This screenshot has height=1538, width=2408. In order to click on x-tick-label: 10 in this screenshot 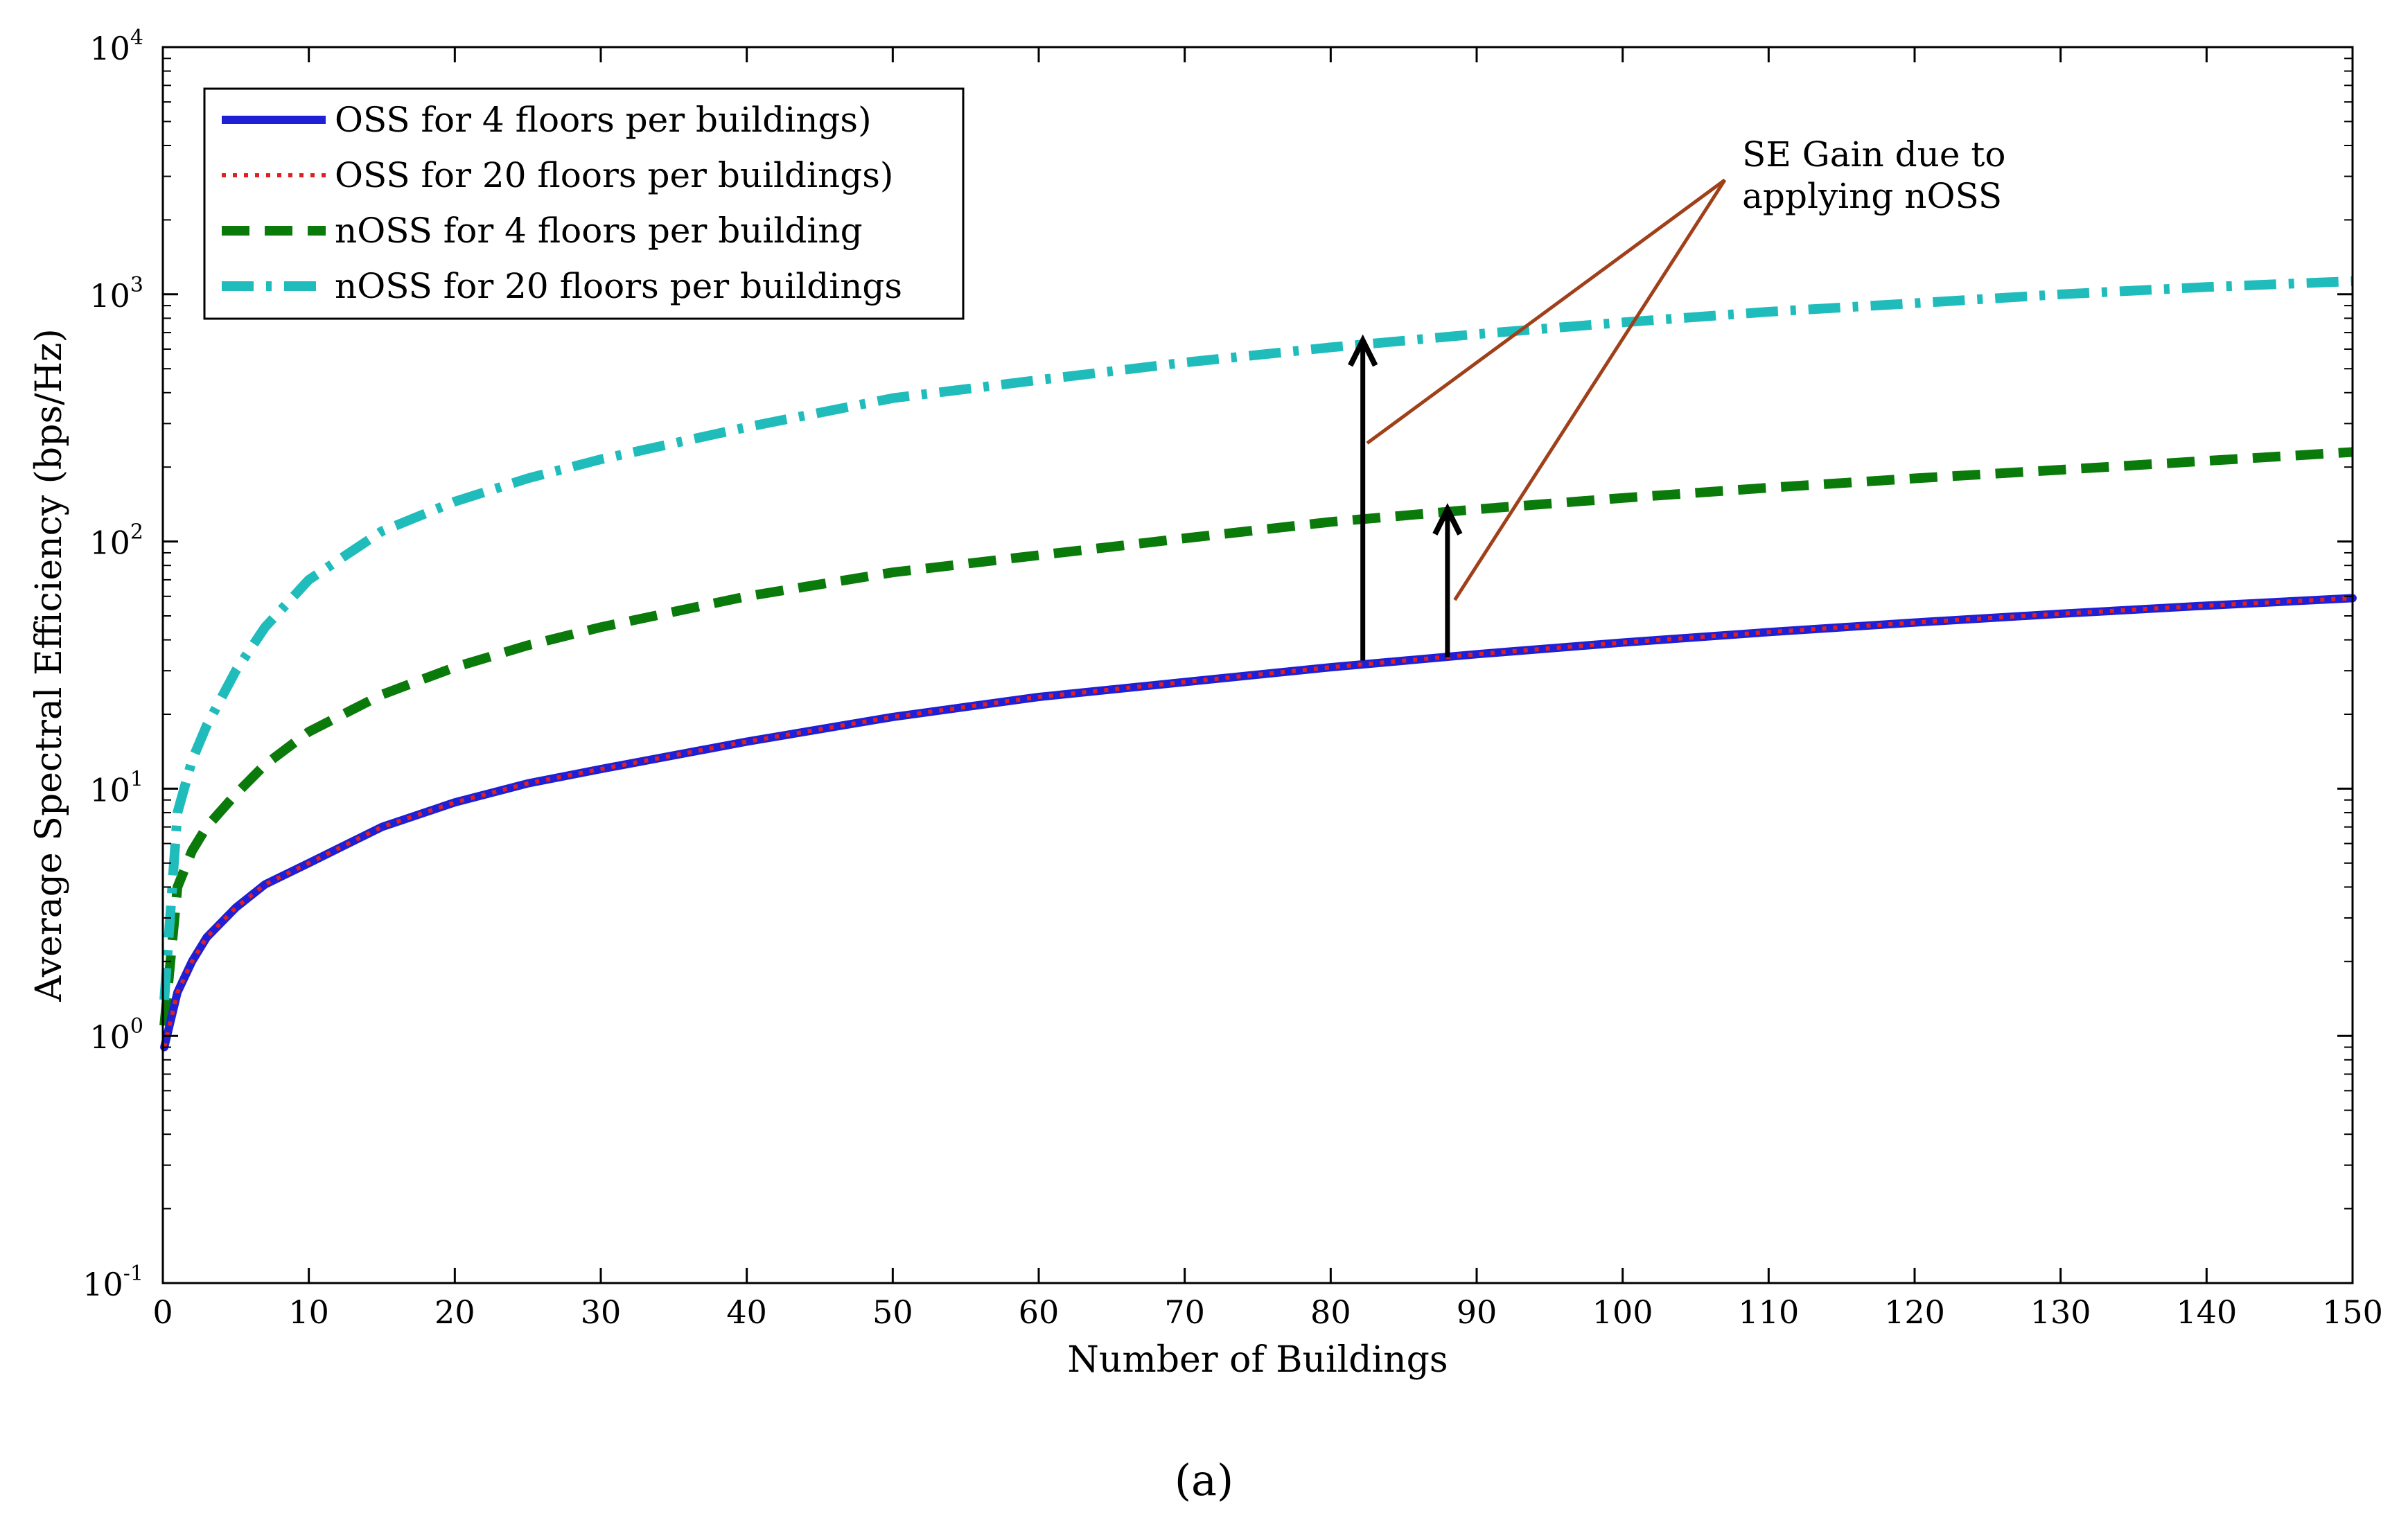, I will do `click(308, 1312)`.